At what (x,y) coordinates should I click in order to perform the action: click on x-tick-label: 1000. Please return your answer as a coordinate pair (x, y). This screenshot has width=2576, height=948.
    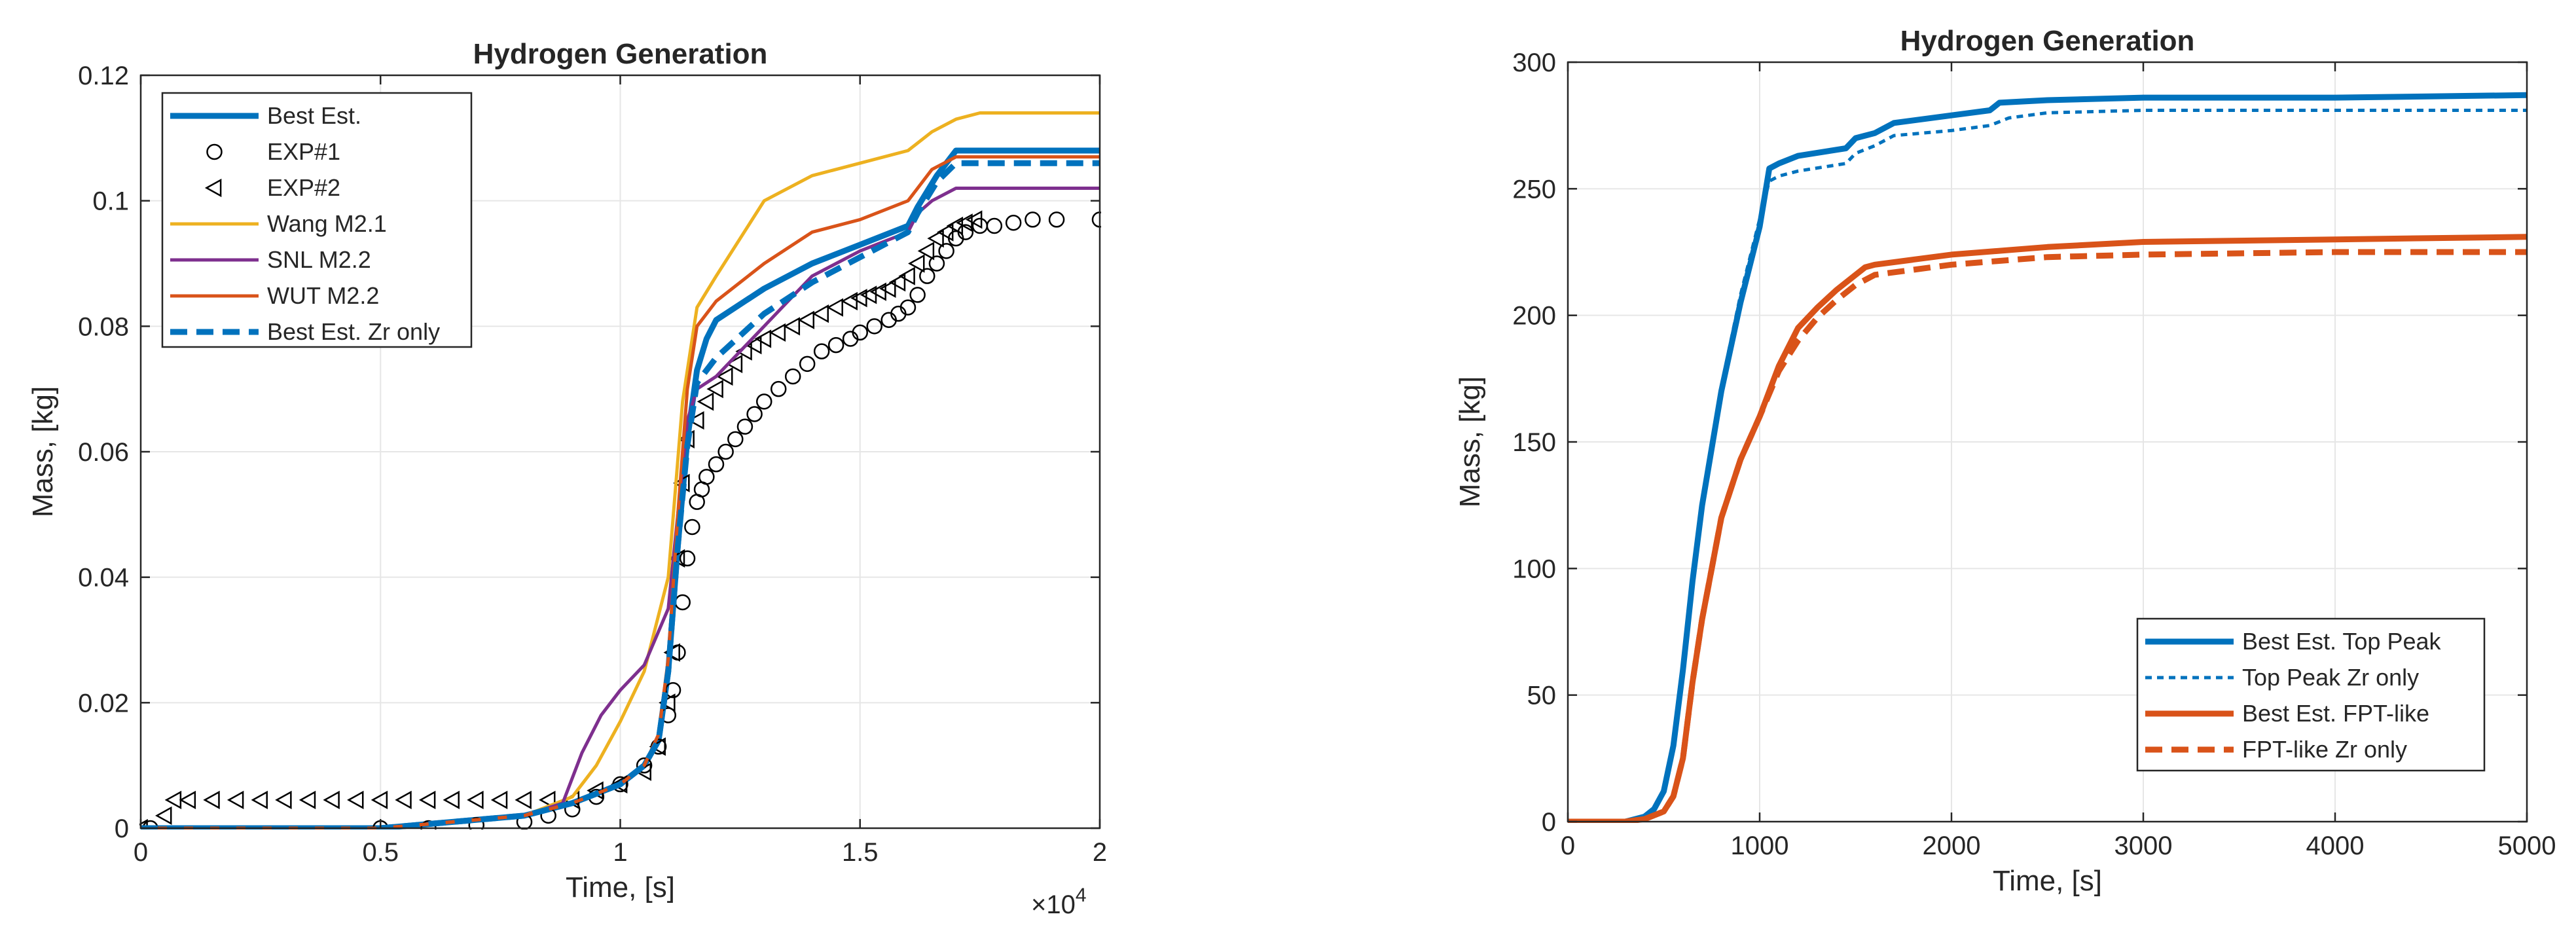
    Looking at the image, I should click on (1760, 846).